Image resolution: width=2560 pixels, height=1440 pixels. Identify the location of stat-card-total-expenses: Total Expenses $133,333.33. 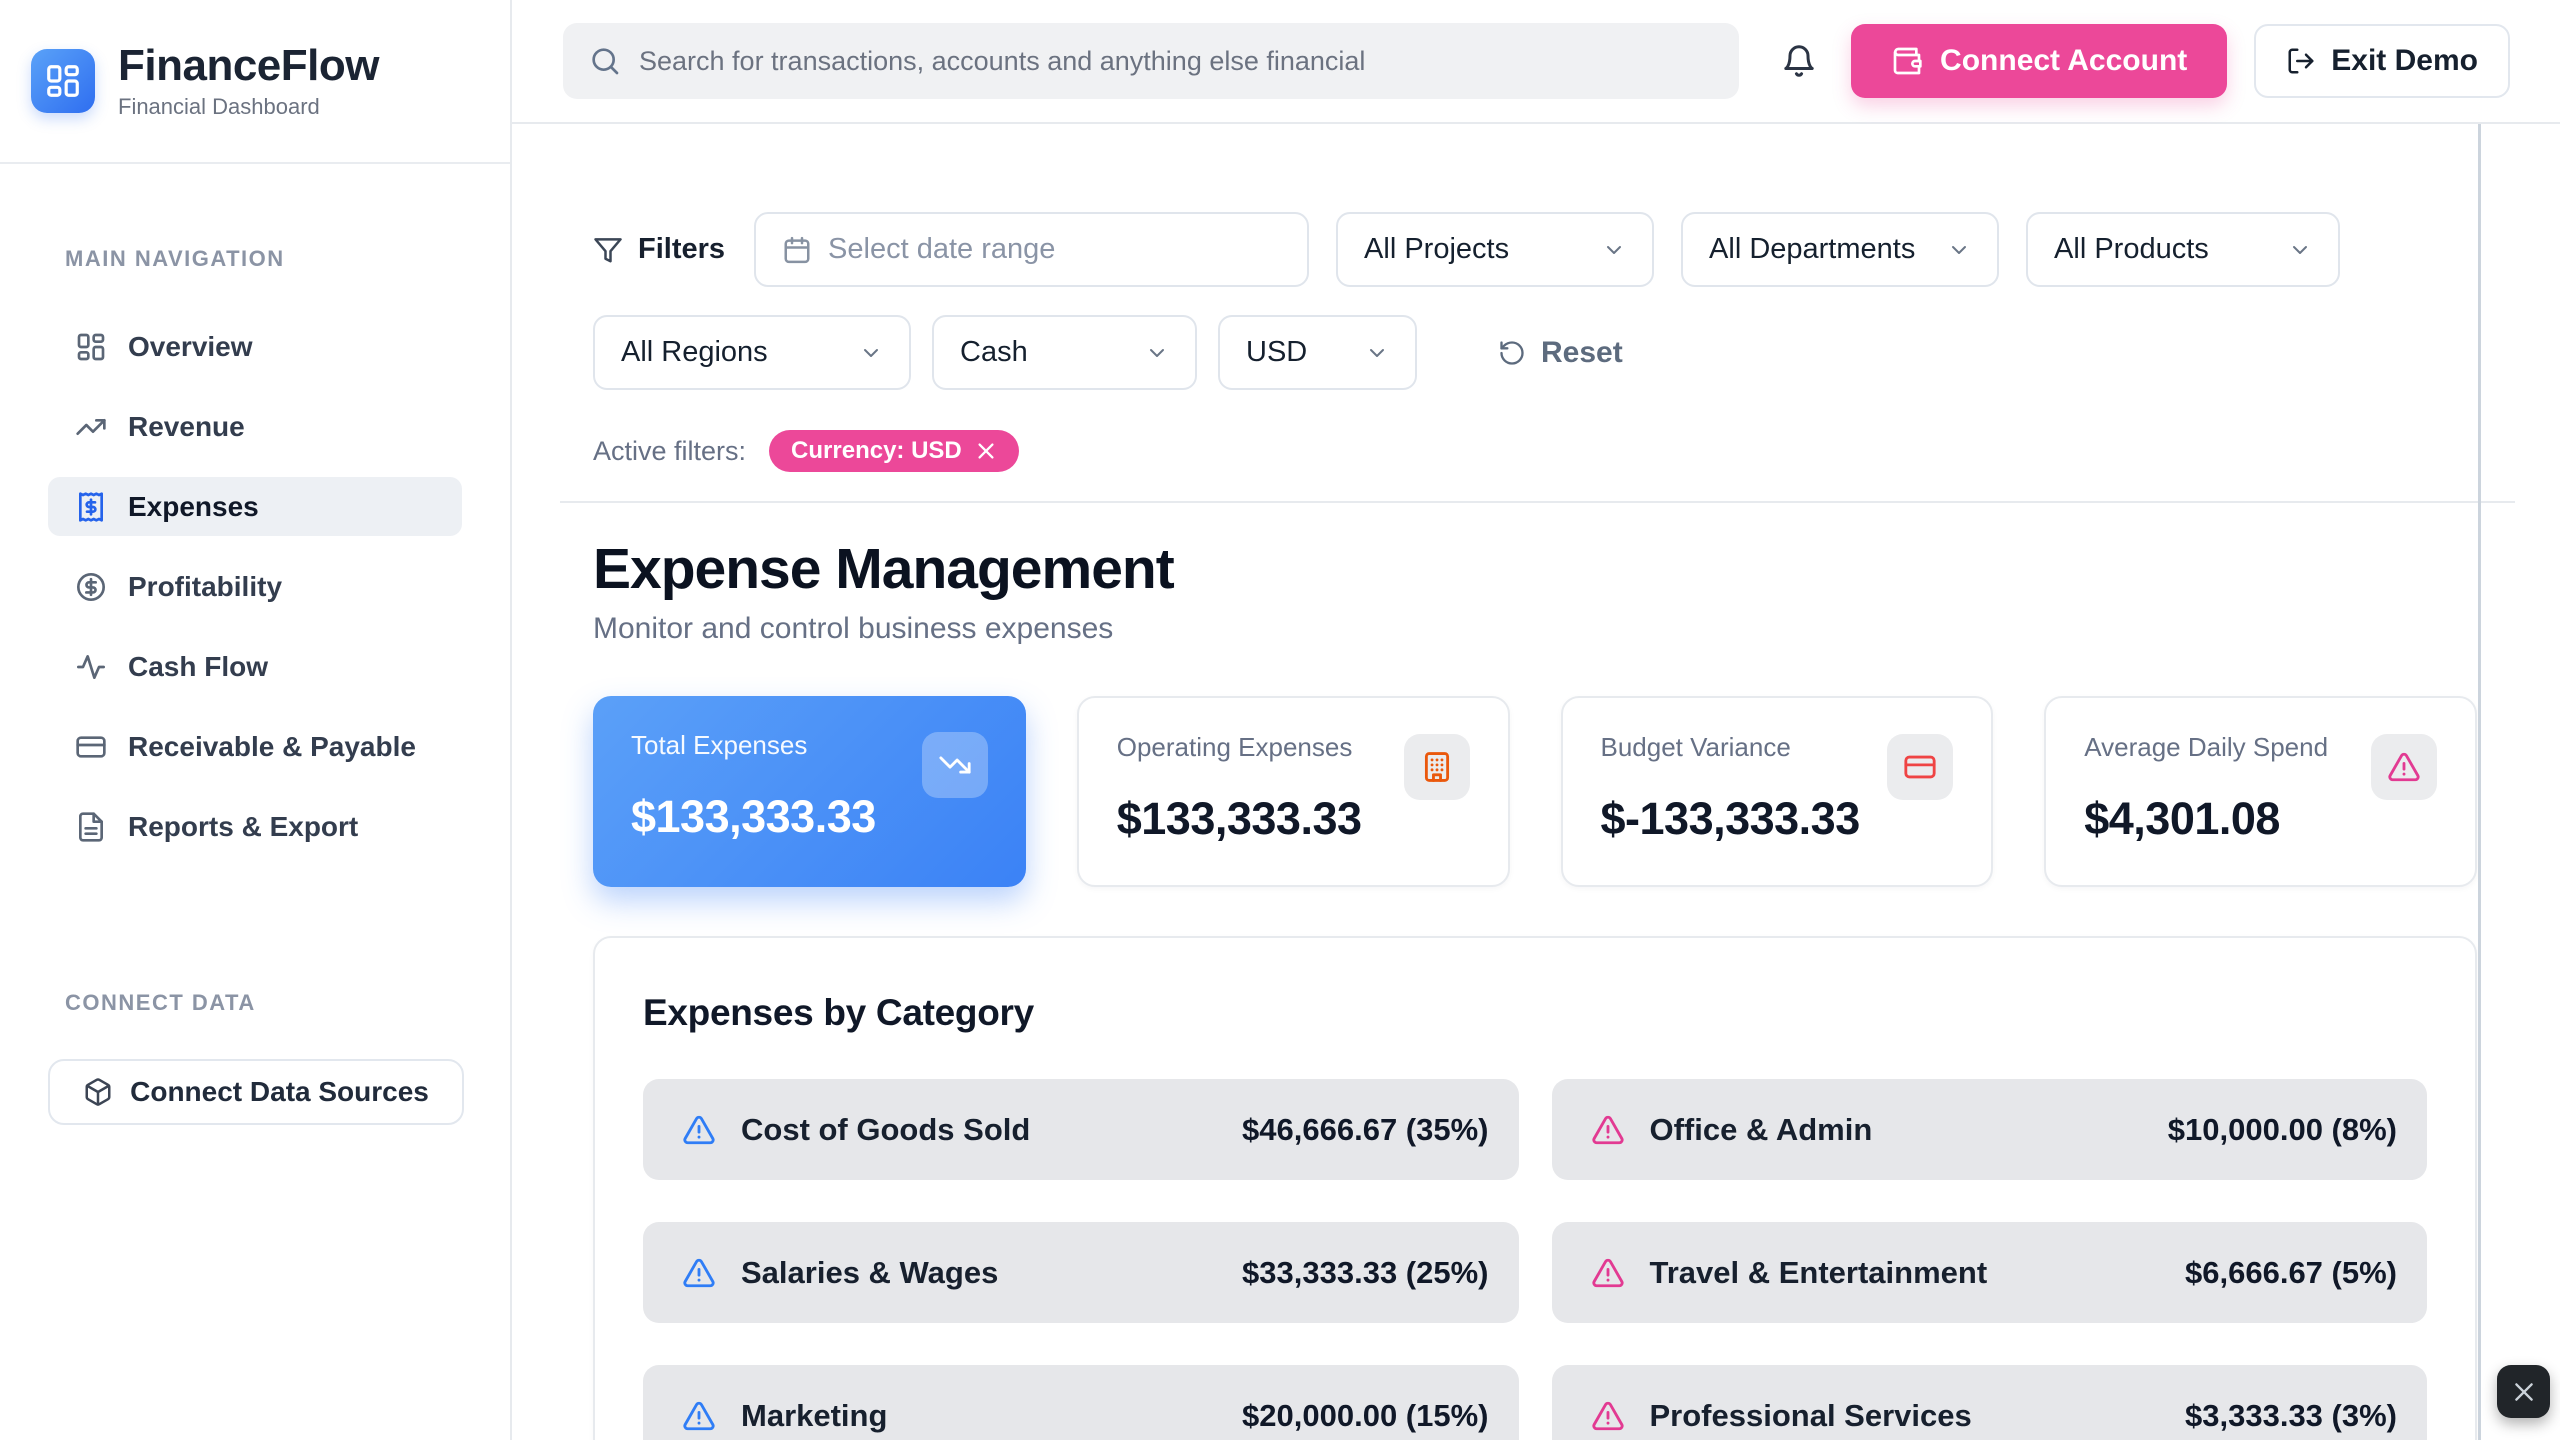
(809, 791).